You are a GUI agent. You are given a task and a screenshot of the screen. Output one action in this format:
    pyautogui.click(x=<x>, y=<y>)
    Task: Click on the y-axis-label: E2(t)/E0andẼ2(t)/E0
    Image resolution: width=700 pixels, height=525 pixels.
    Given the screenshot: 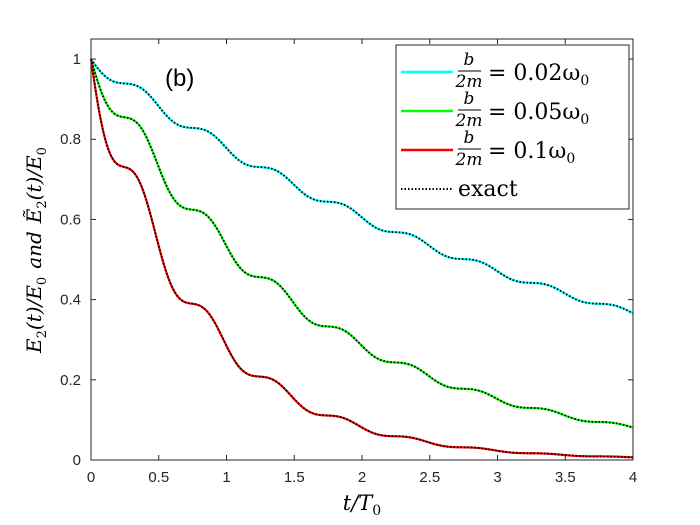 What is the action you would take?
    pyautogui.click(x=36, y=250)
    